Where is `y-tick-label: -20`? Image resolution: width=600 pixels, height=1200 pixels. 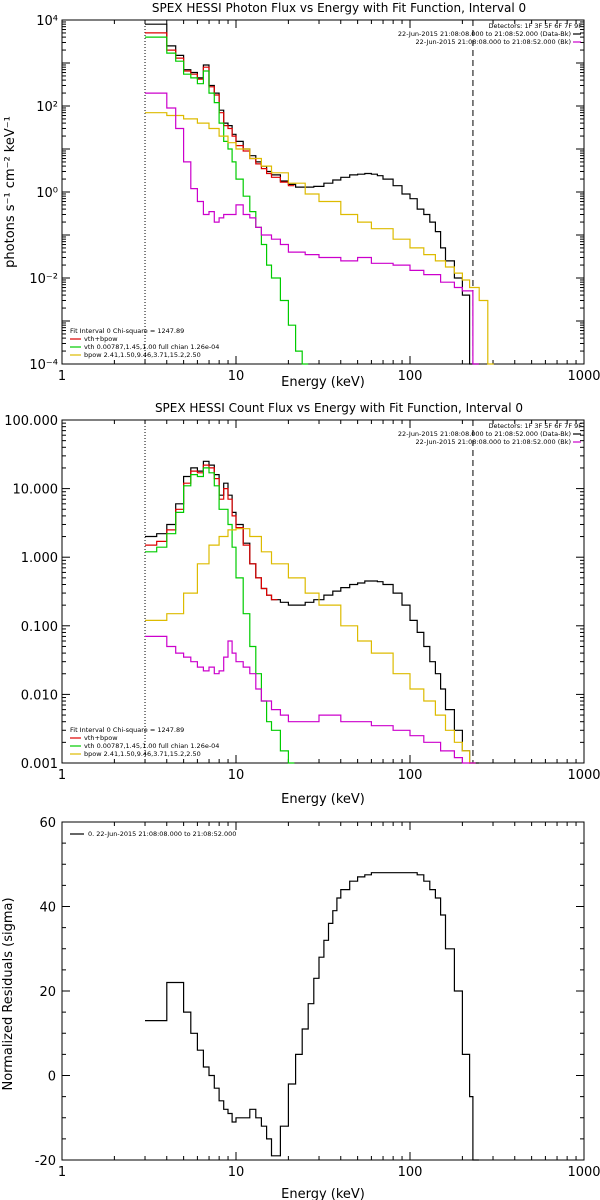
y-tick-label: -20 is located at coordinates (45, 1161).